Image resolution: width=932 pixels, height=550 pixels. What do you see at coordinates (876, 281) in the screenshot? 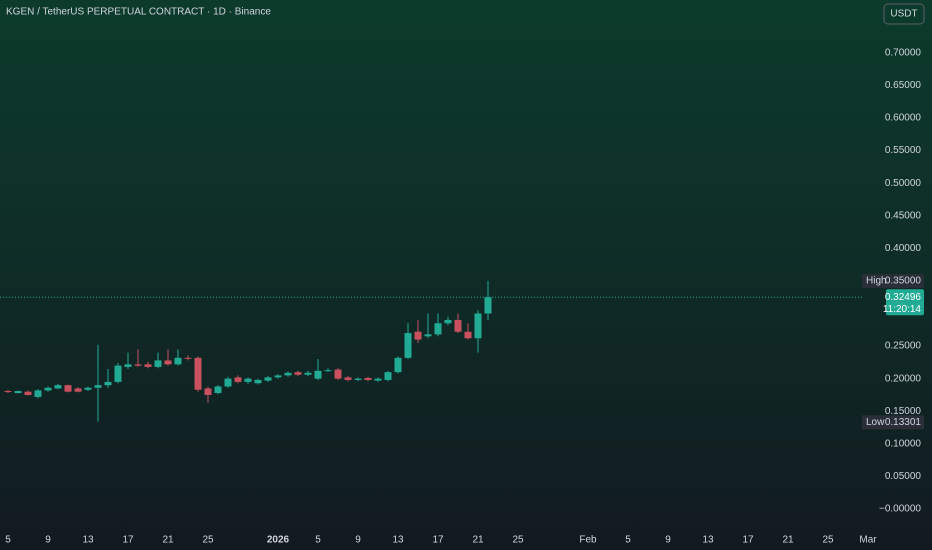
I see `high-marker-name: High` at bounding box center [876, 281].